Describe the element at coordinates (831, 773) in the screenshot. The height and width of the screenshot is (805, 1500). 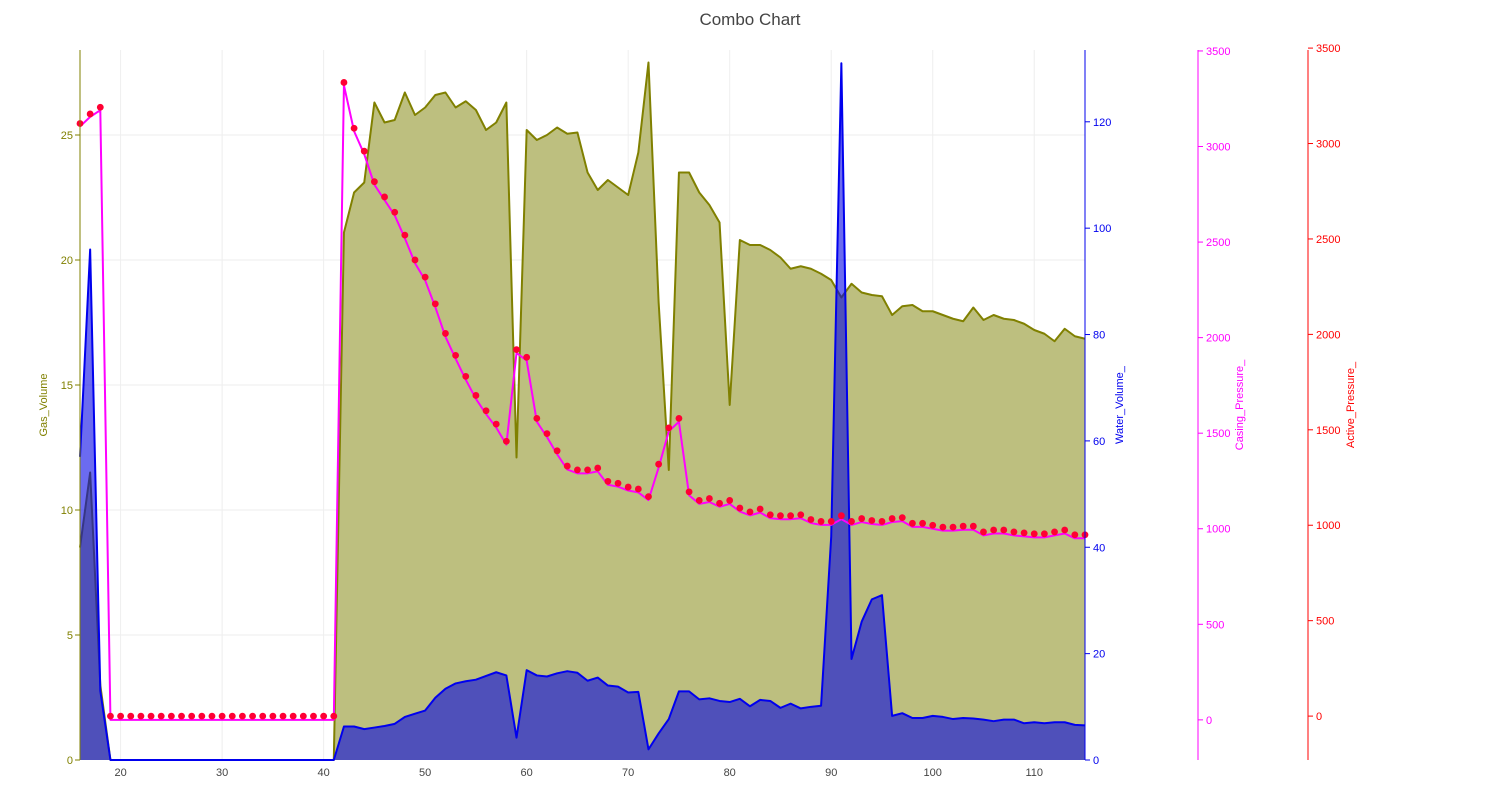
I see `x-tick-label: 90` at that location.